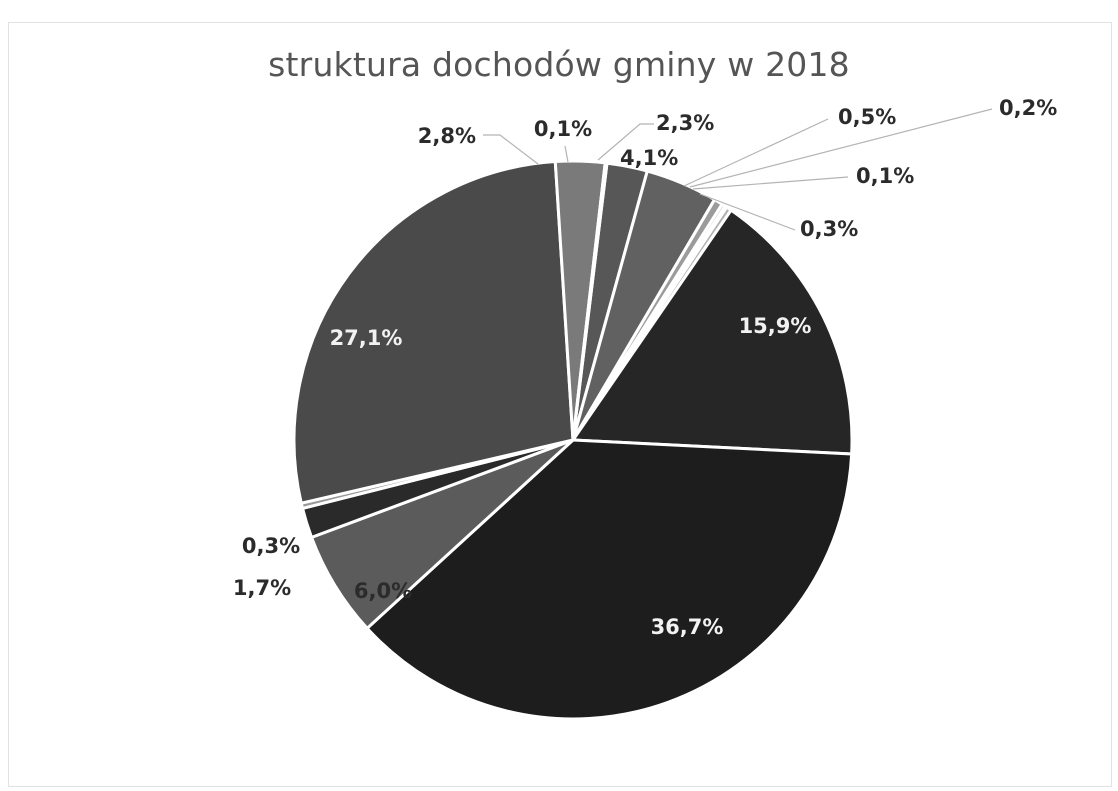  What do you see at coordinates (559, 64) in the screenshot?
I see `chart-title: struktura dochodów gminy w 2018` at bounding box center [559, 64].